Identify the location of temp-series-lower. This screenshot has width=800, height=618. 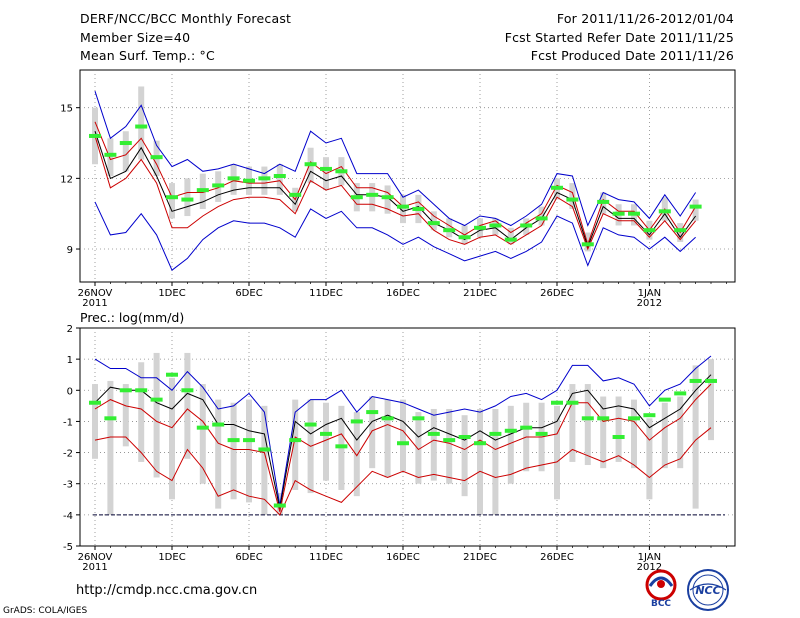
(395, 193).